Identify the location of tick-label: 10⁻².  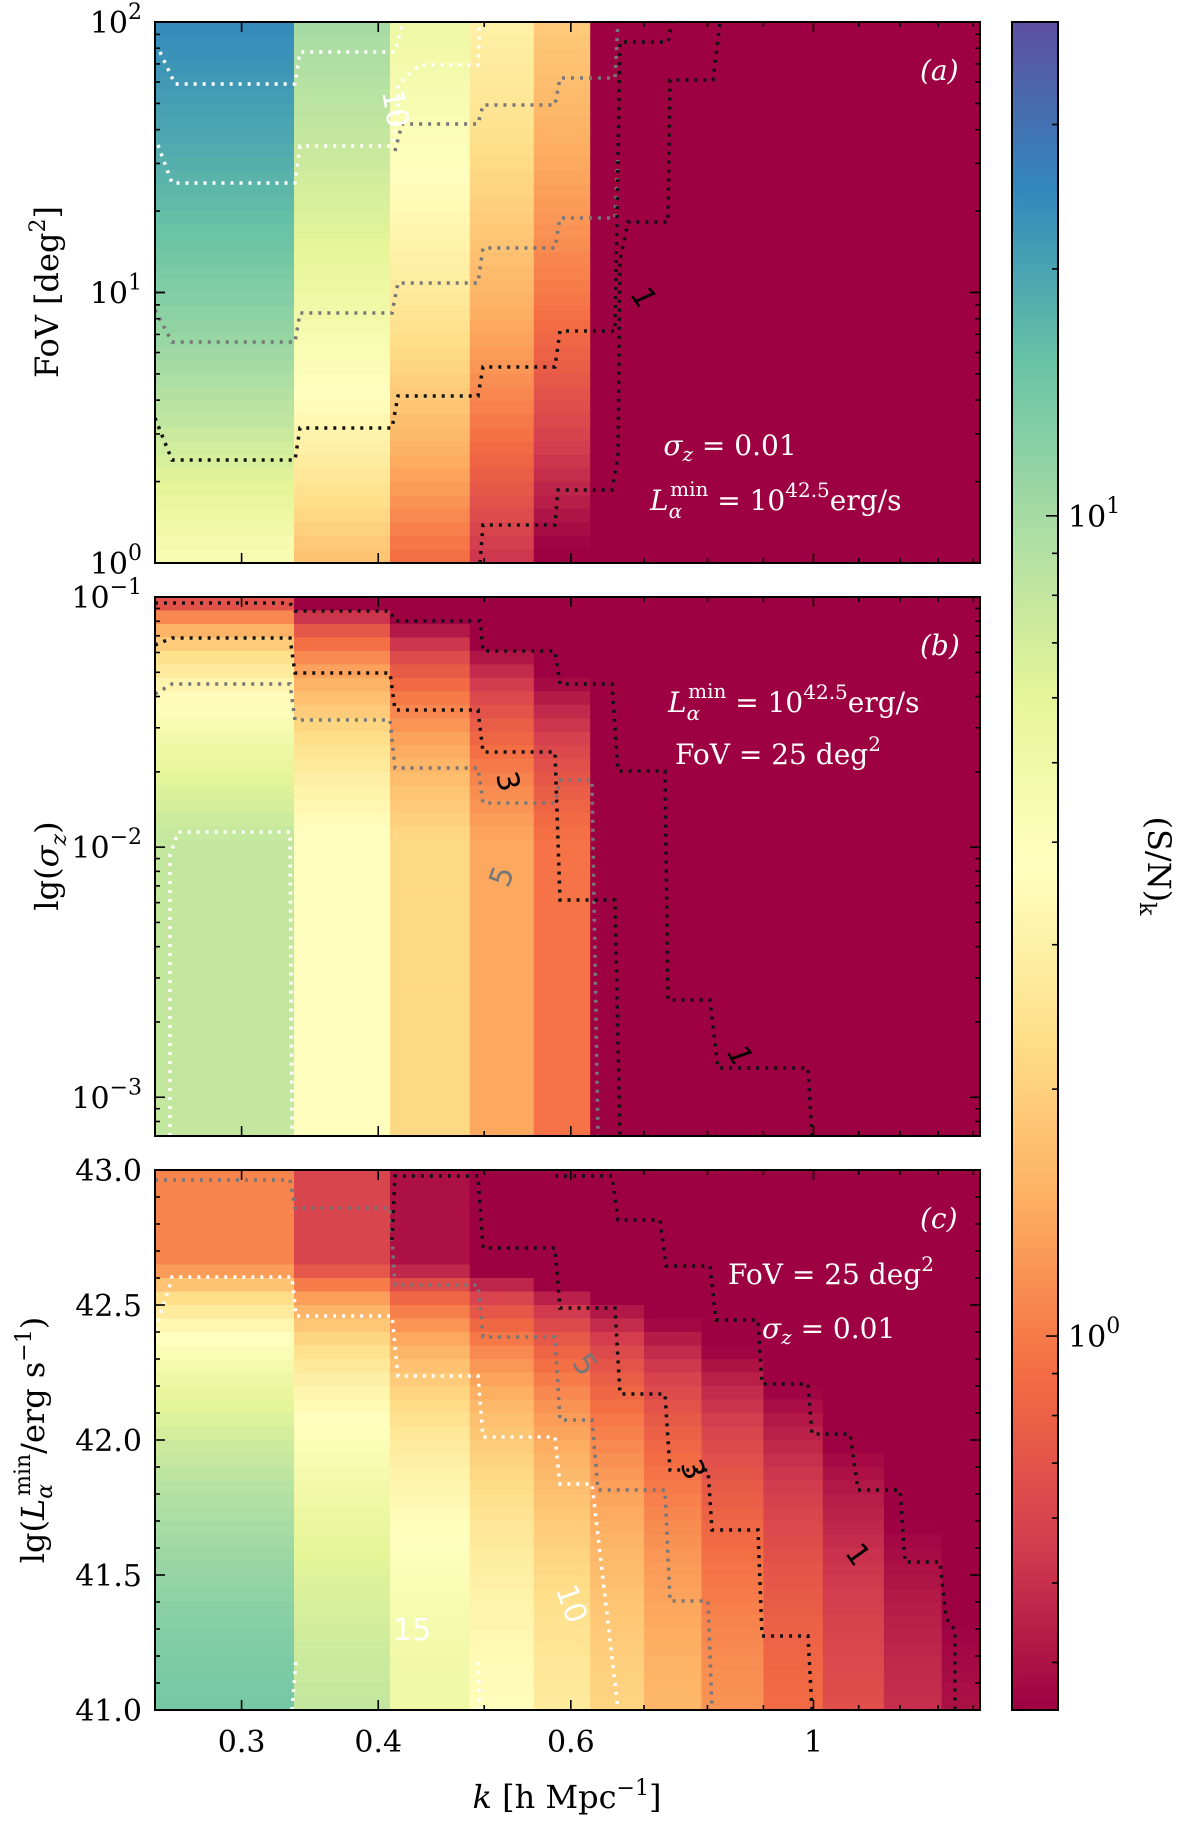
(106, 845).